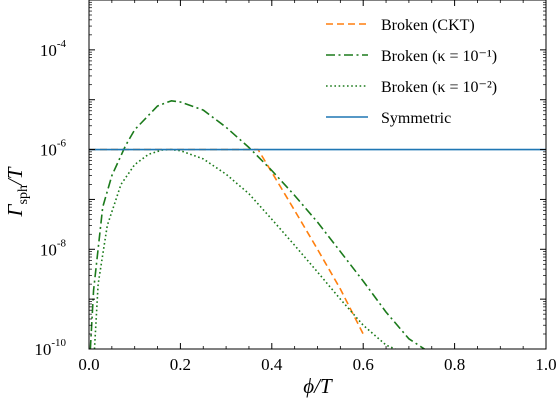 The width and height of the screenshot is (560, 404). I want to click on x-tick-label: 0.0, so click(88, 364).